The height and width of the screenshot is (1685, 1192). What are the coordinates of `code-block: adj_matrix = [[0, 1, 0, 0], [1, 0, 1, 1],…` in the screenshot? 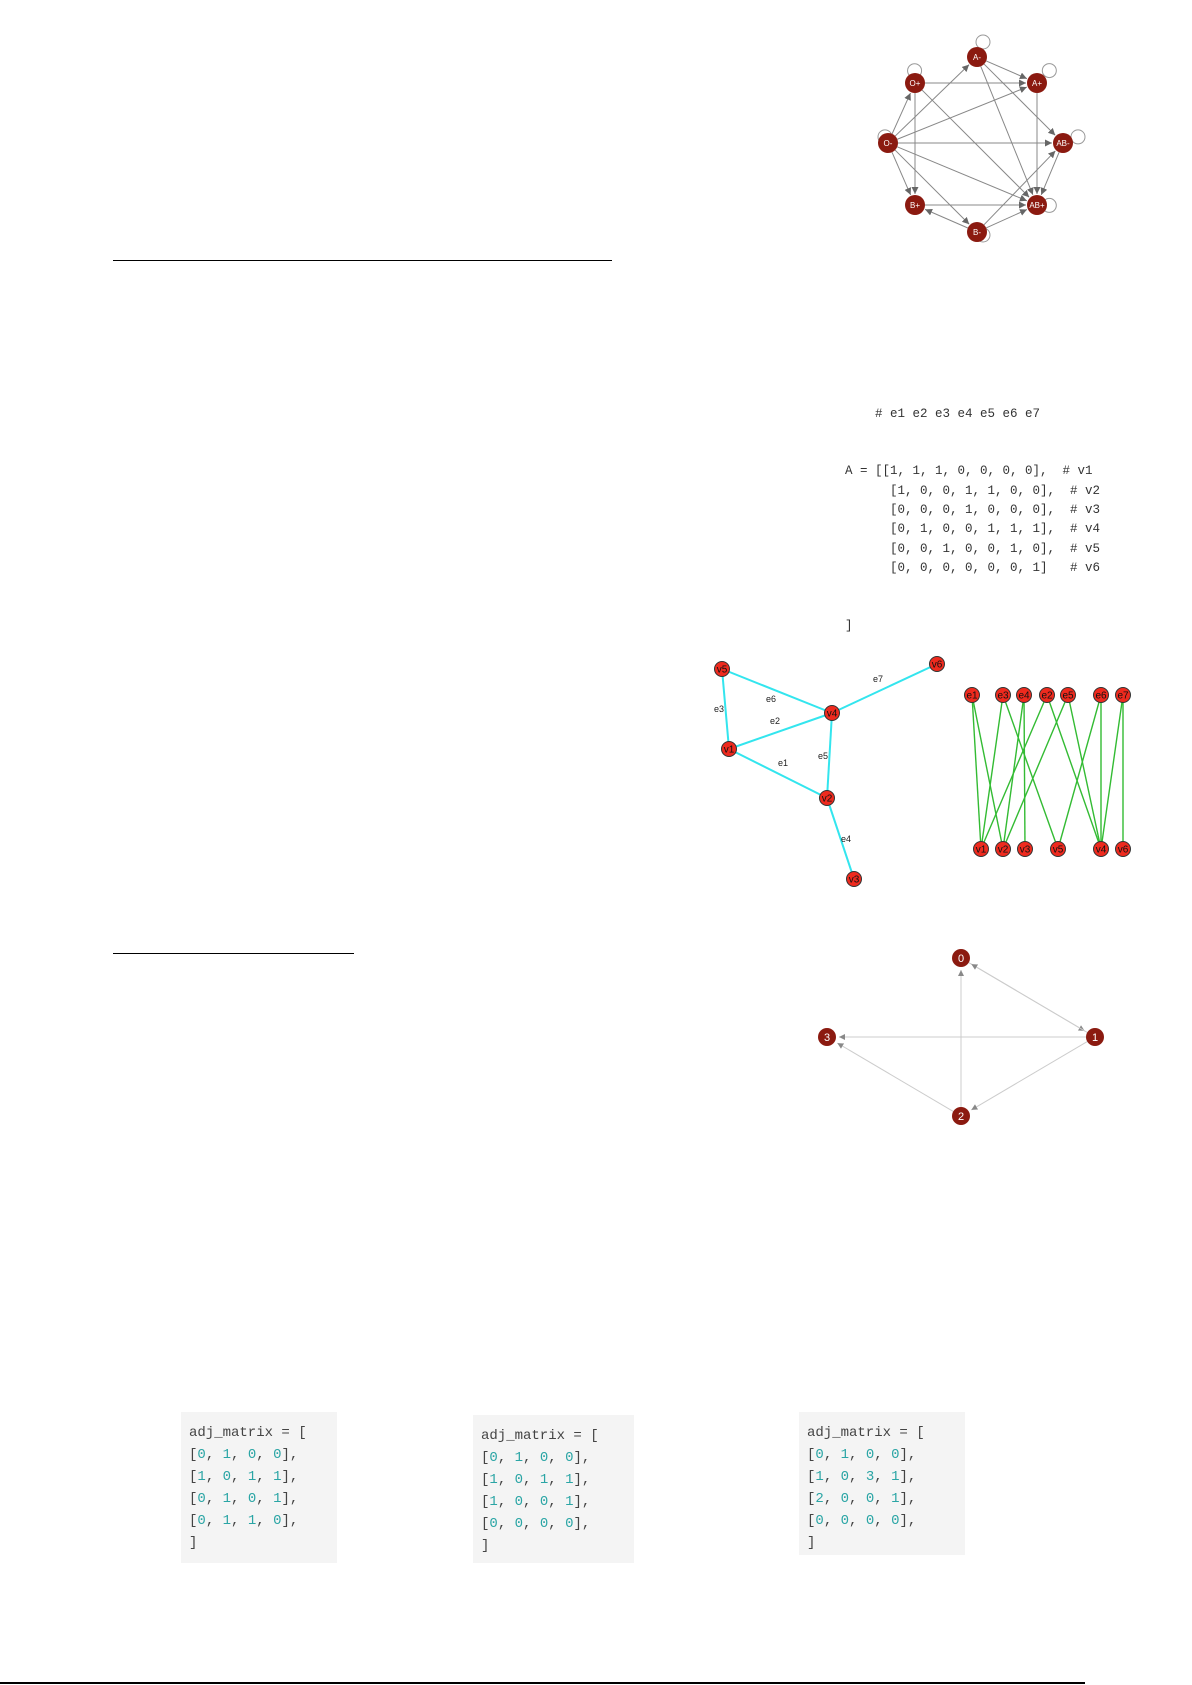 It's located at (553, 1489).